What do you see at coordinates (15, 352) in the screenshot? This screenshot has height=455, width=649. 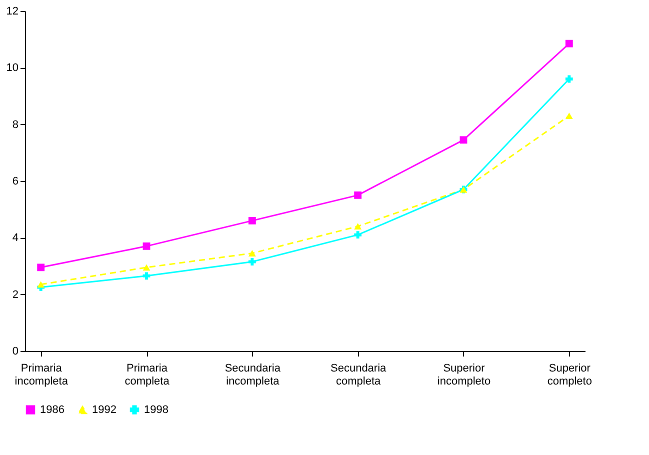 I see `y-tick-label: 0` at bounding box center [15, 352].